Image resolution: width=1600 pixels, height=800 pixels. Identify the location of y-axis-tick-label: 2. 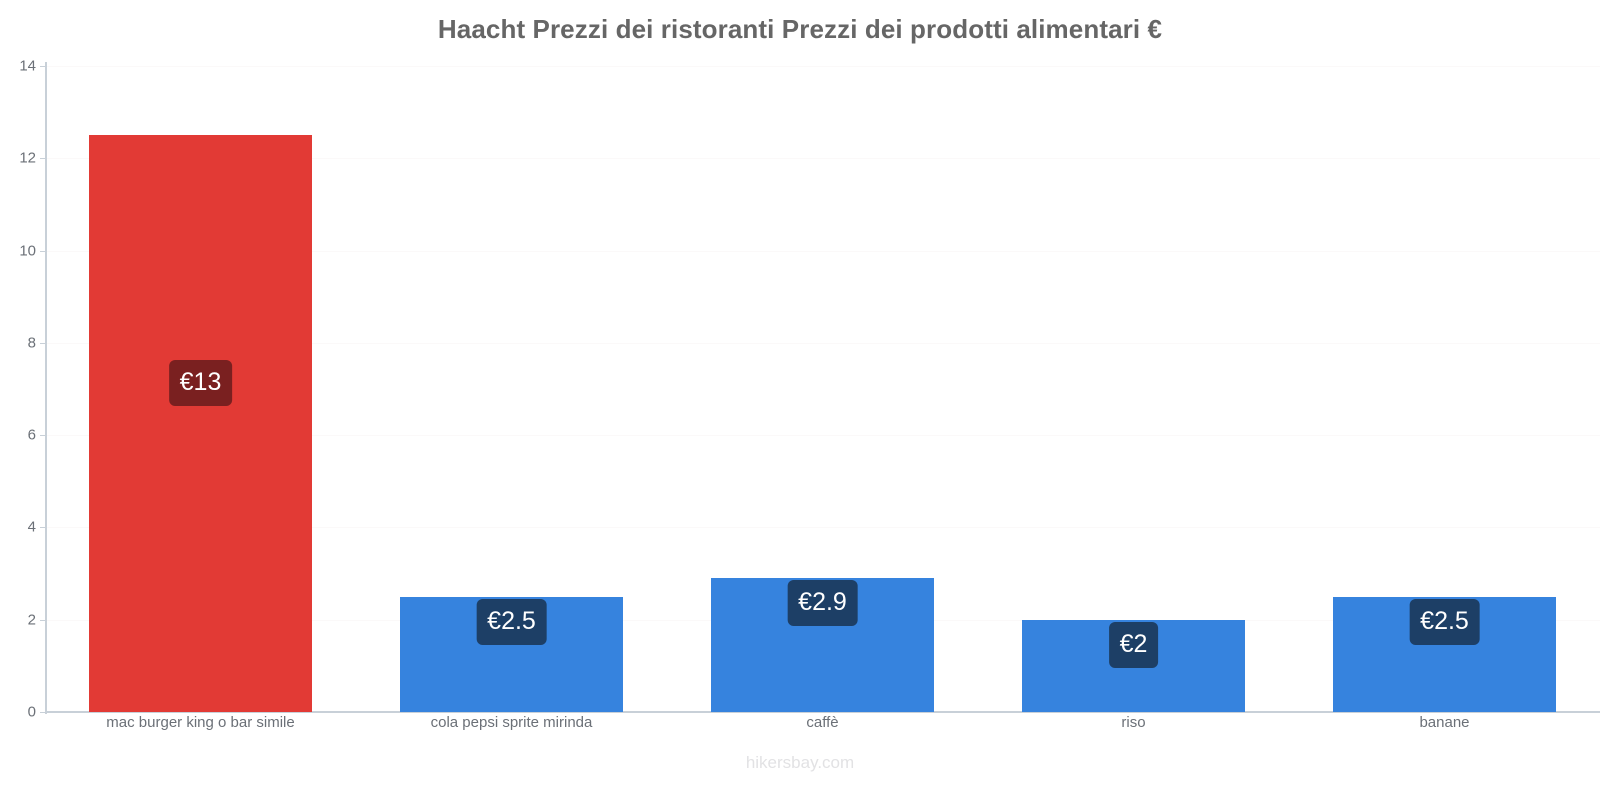
(31, 620).